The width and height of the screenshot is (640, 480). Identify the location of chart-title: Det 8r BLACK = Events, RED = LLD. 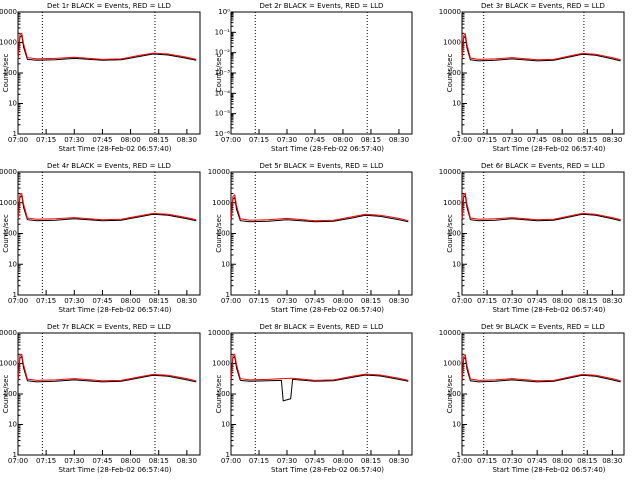
(322, 327).